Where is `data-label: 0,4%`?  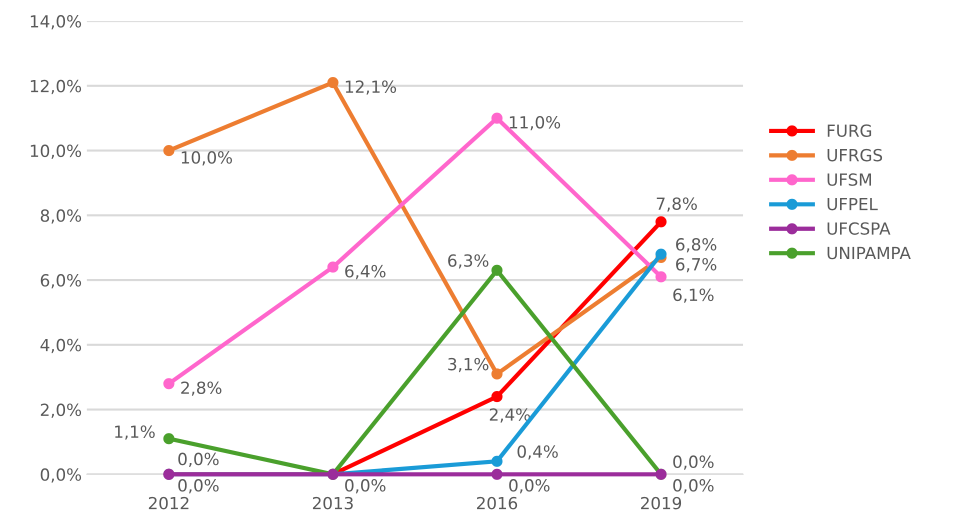 data-label: 0,4% is located at coordinates (538, 452).